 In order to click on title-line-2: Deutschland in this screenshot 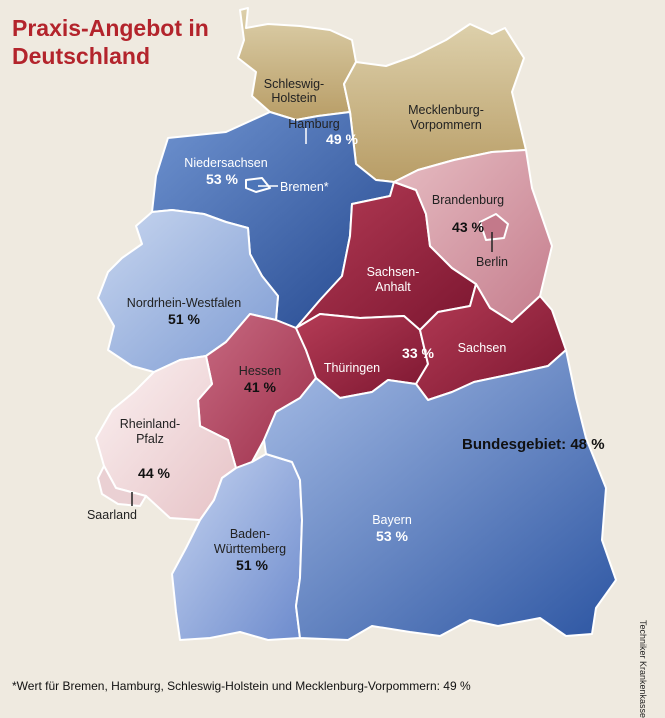, I will do `click(81, 56)`.